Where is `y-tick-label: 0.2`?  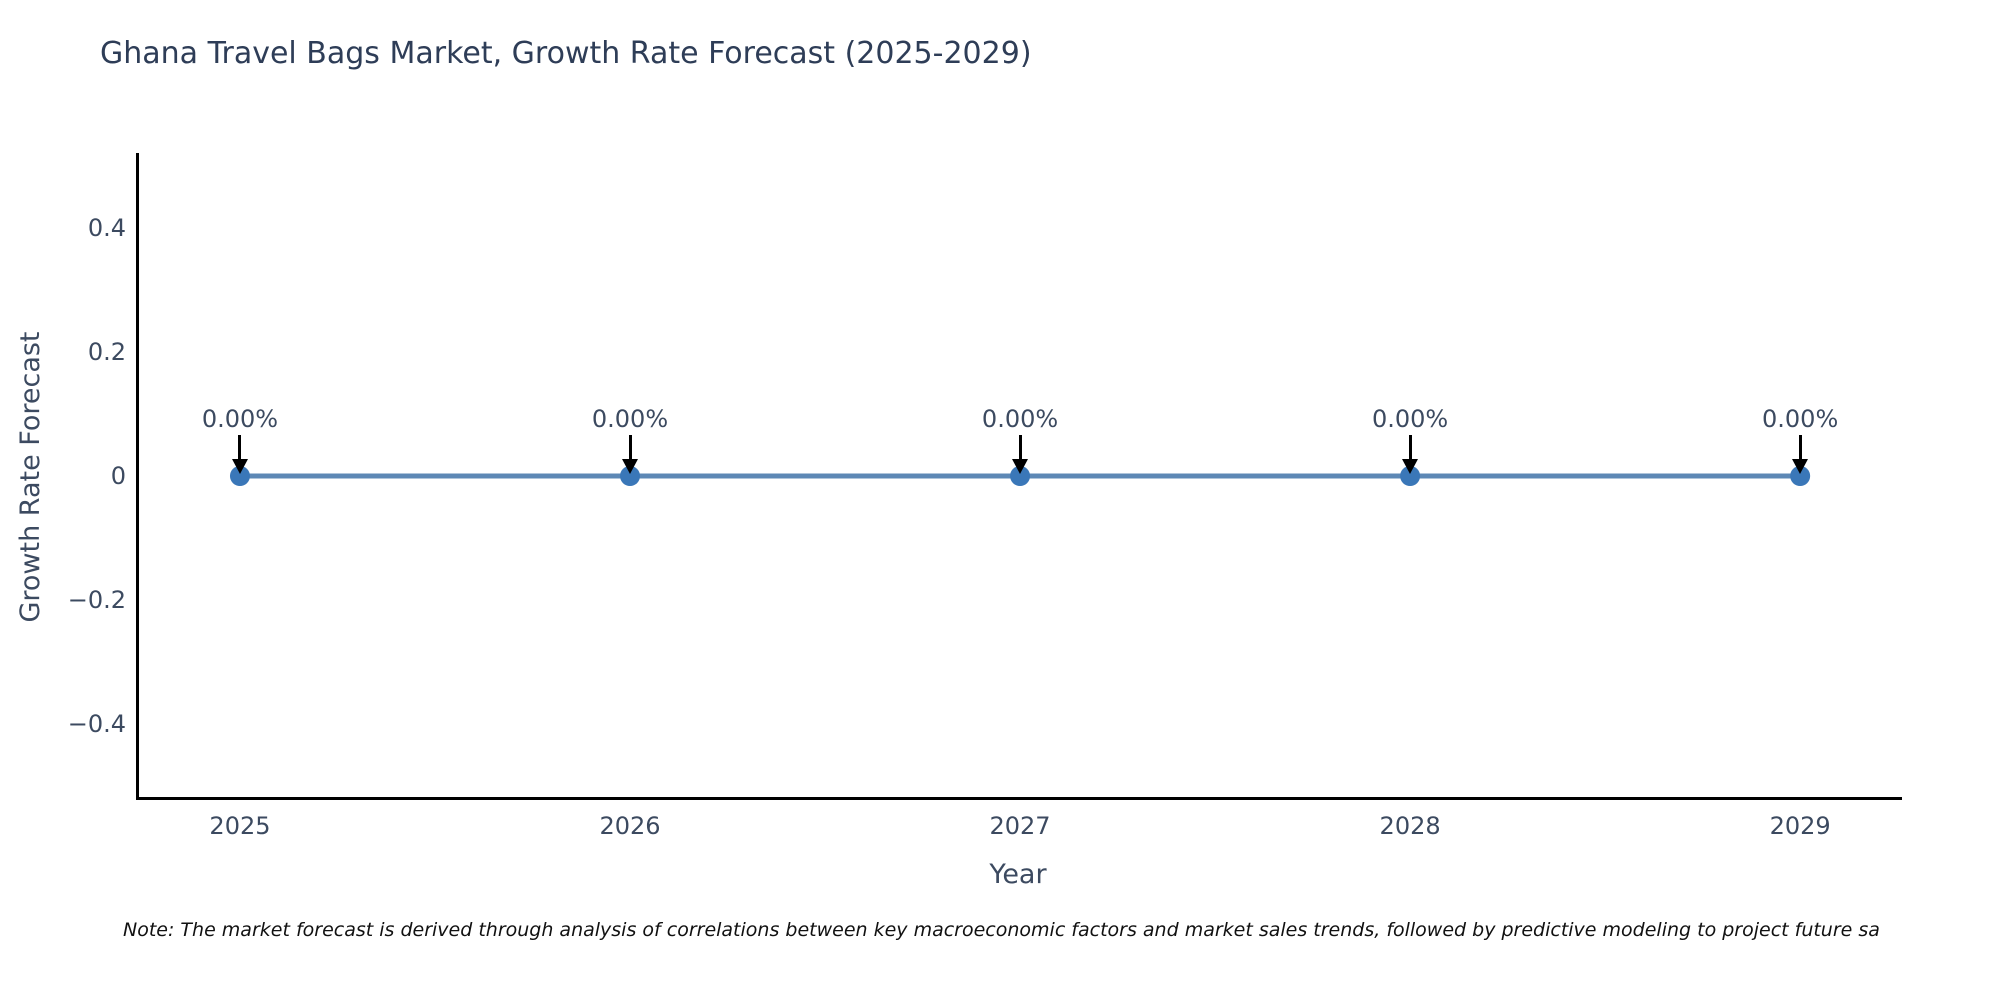
y-tick-label: 0.2 is located at coordinates (106, 351).